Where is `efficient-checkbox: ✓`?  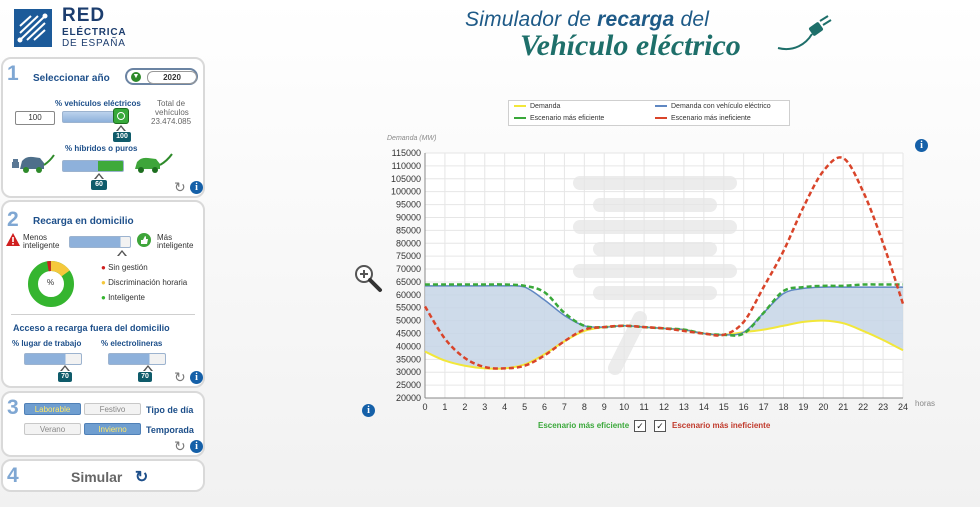 efficient-checkbox: ✓ is located at coordinates (640, 426).